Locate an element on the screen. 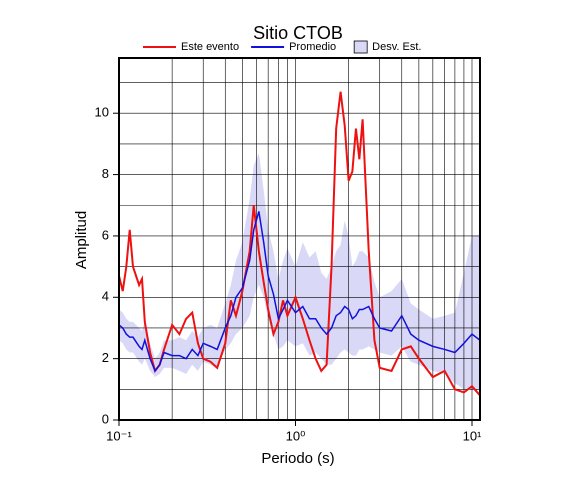  chart-title: Sitio CTOB is located at coordinates (298, 33).